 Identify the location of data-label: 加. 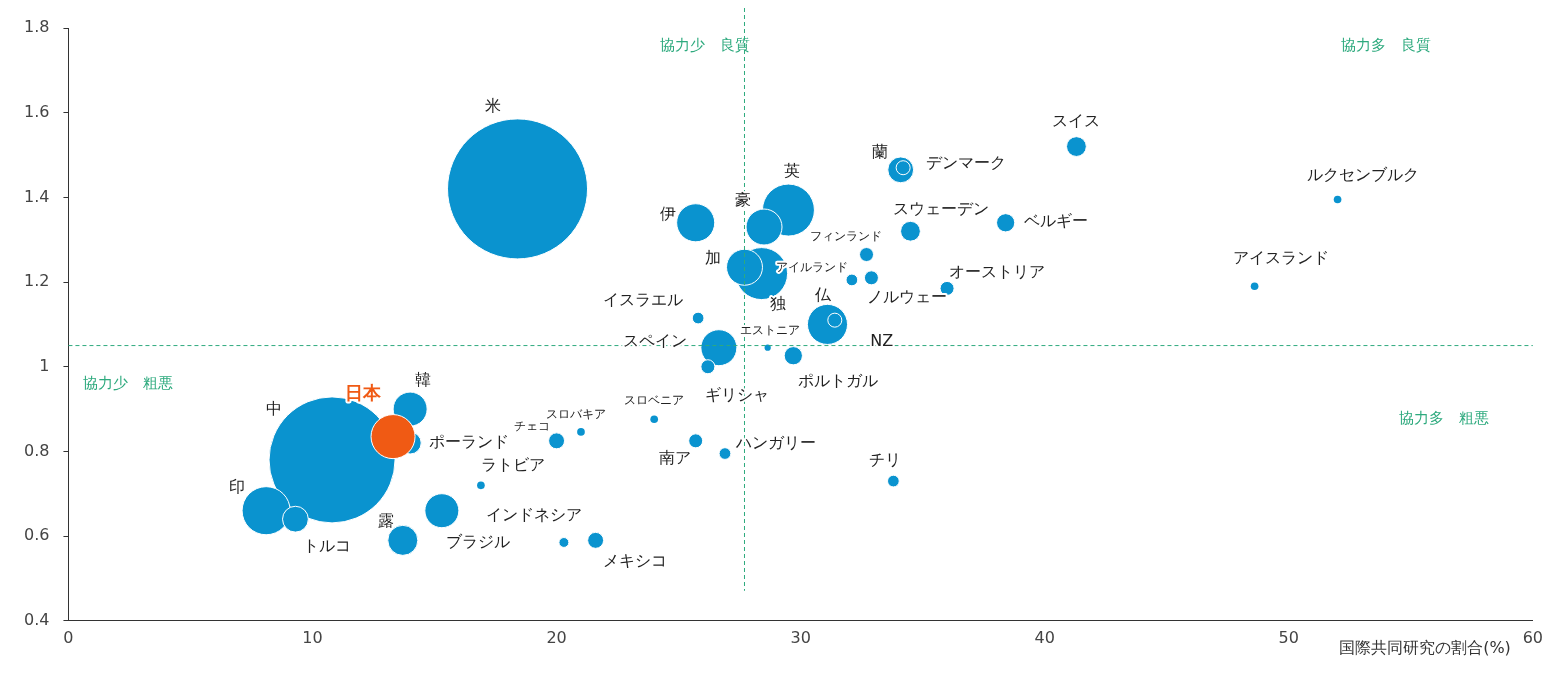
(713, 258).